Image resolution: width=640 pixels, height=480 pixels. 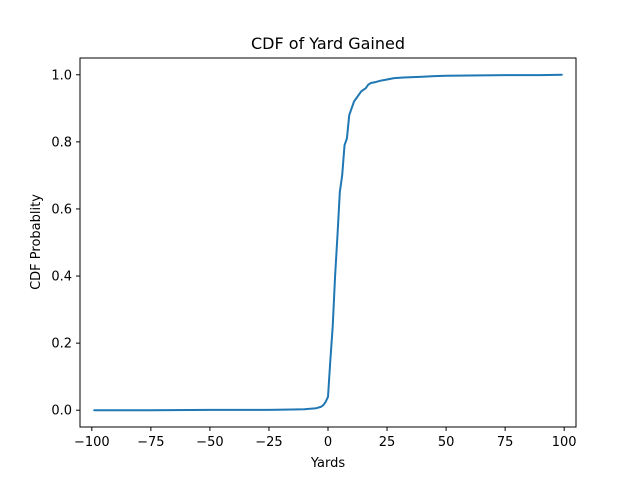 What do you see at coordinates (61, 75) in the screenshot?
I see `y-tick-label: 1.0` at bounding box center [61, 75].